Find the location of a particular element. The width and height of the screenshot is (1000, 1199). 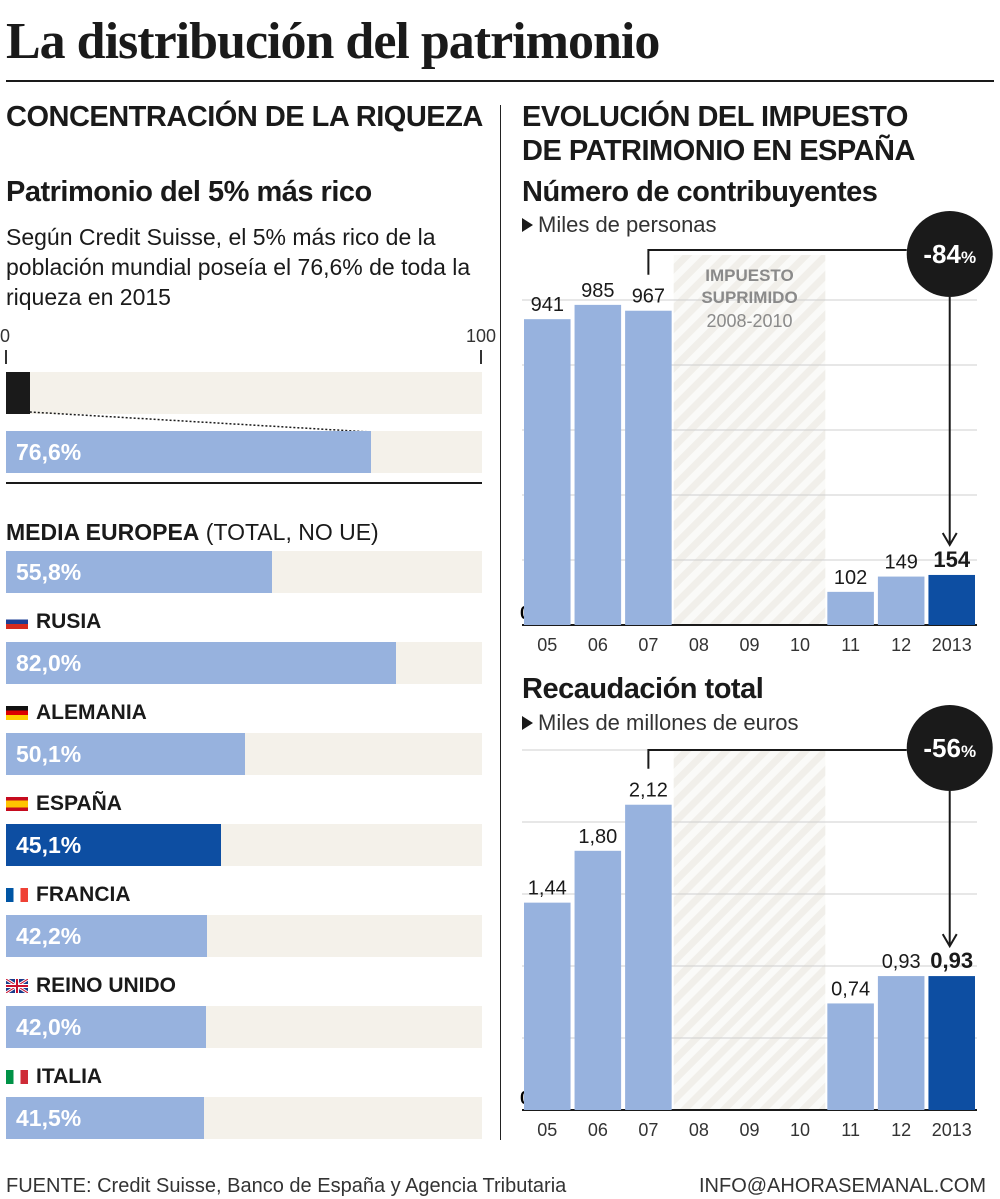

italy-flag-icon is located at coordinates (17, 1077).